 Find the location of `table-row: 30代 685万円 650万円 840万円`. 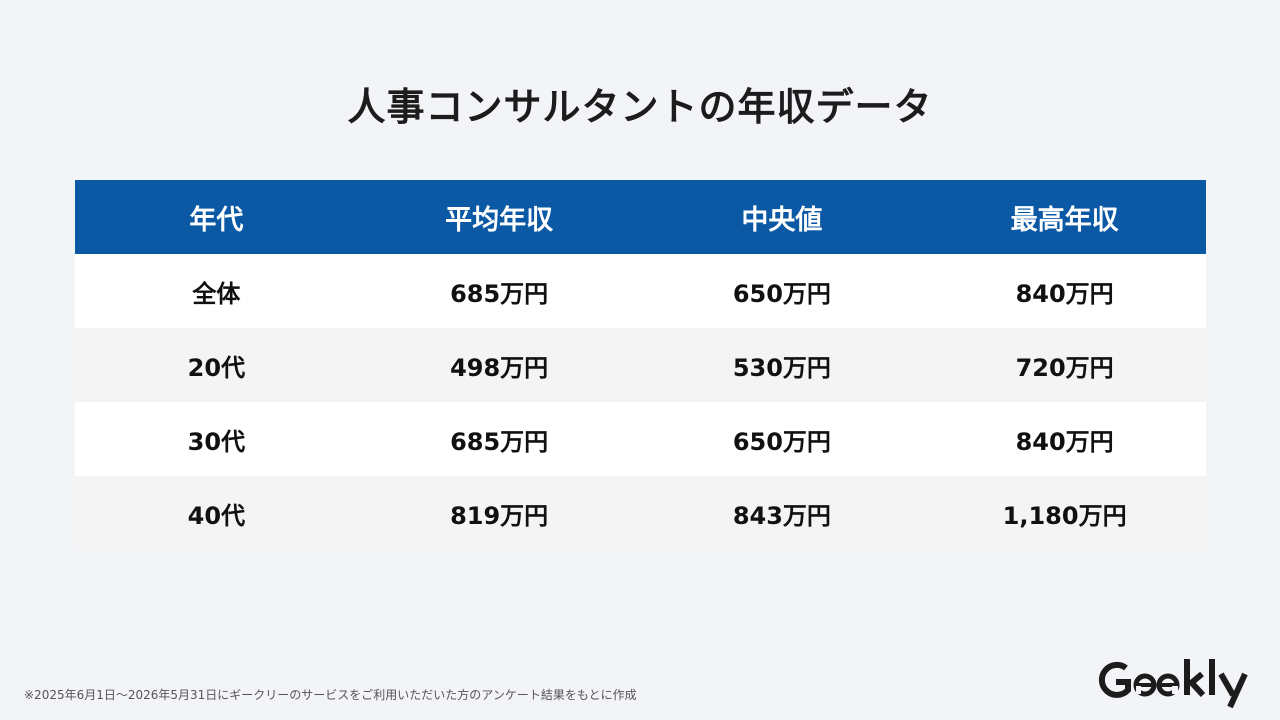

table-row: 30代 685万円 650万円 840万円 is located at coordinates (640, 439).